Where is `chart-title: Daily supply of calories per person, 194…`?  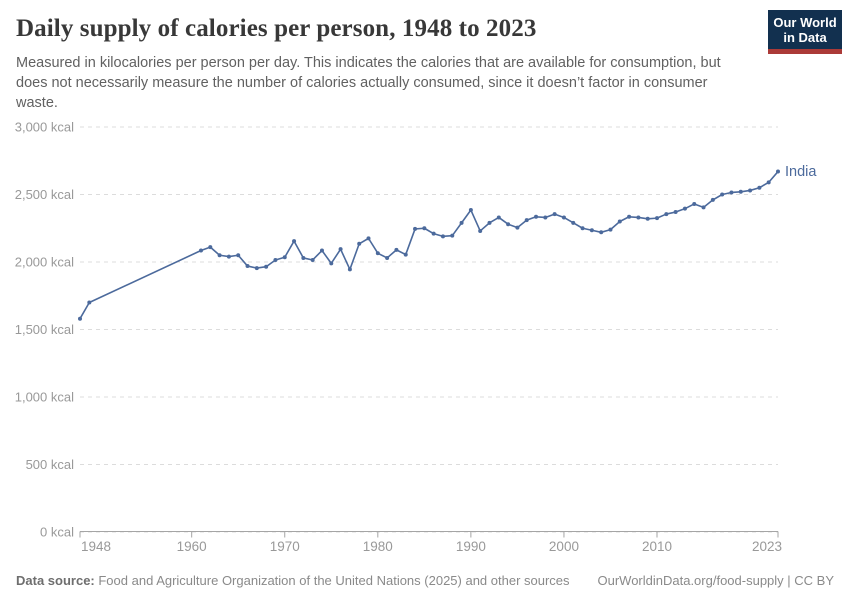 chart-title: Daily supply of calories per person, 194… is located at coordinates (276, 28).